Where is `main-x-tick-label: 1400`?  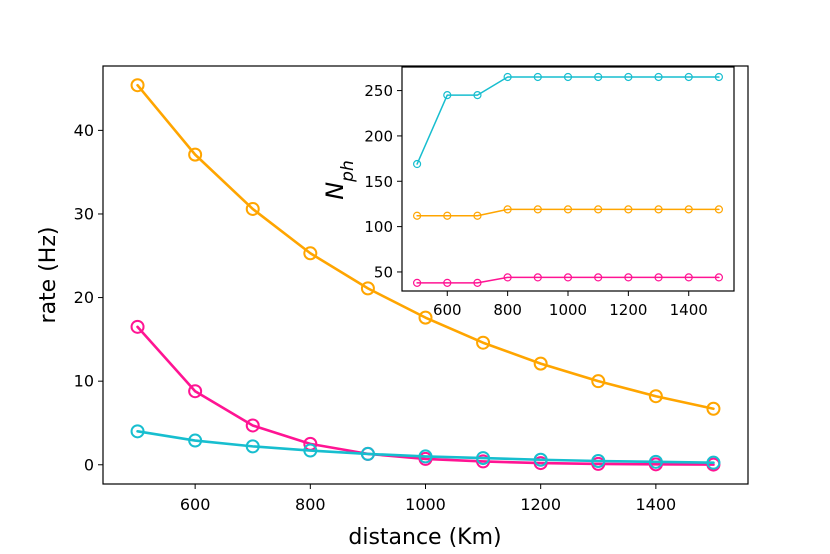
main-x-tick-label: 1400 is located at coordinates (655, 504).